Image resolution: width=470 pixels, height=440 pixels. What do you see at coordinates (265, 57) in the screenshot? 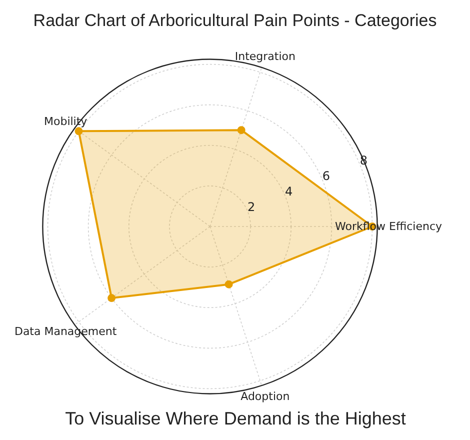
I see `spoke-label: Integration` at bounding box center [265, 57].